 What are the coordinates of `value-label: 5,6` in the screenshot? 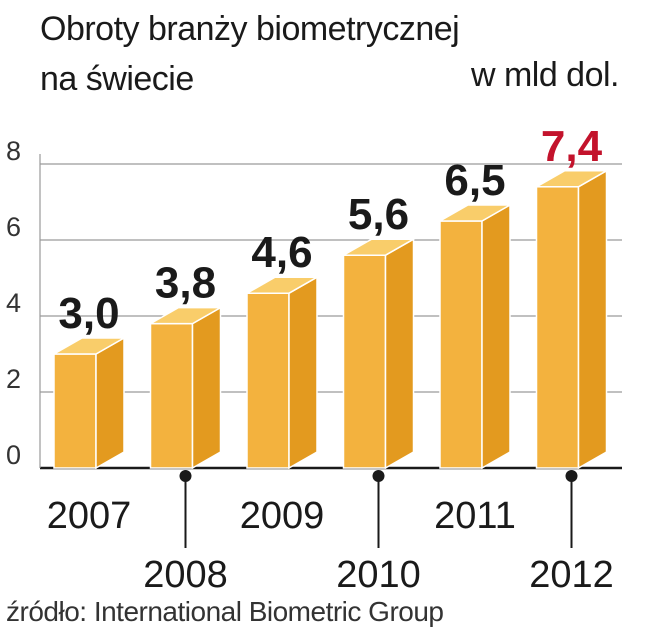 It's located at (378, 214).